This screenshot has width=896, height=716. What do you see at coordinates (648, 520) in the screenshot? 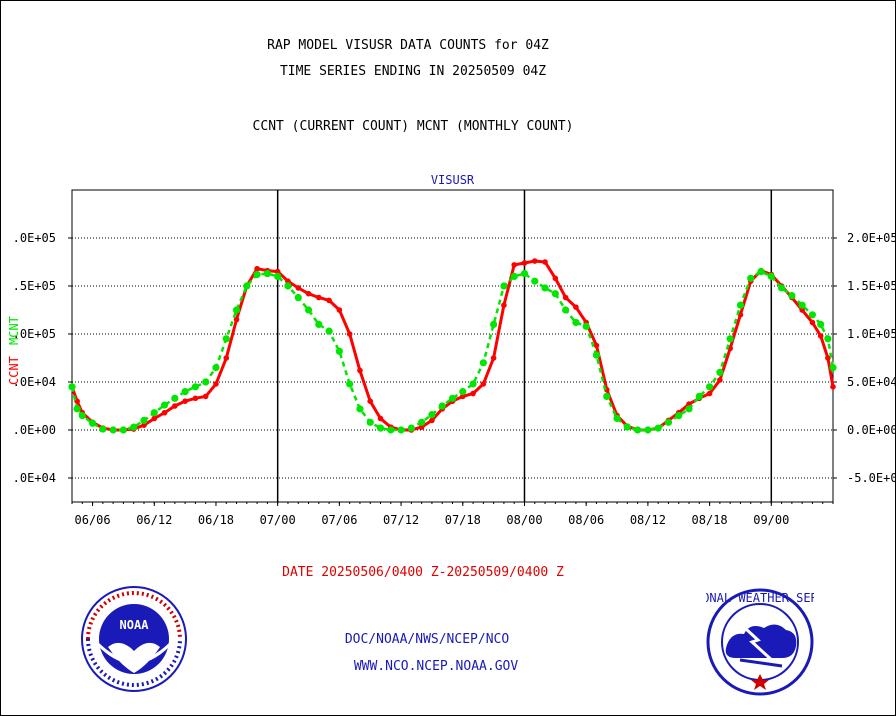
I see `x-tick-label: 08/12` at bounding box center [648, 520].